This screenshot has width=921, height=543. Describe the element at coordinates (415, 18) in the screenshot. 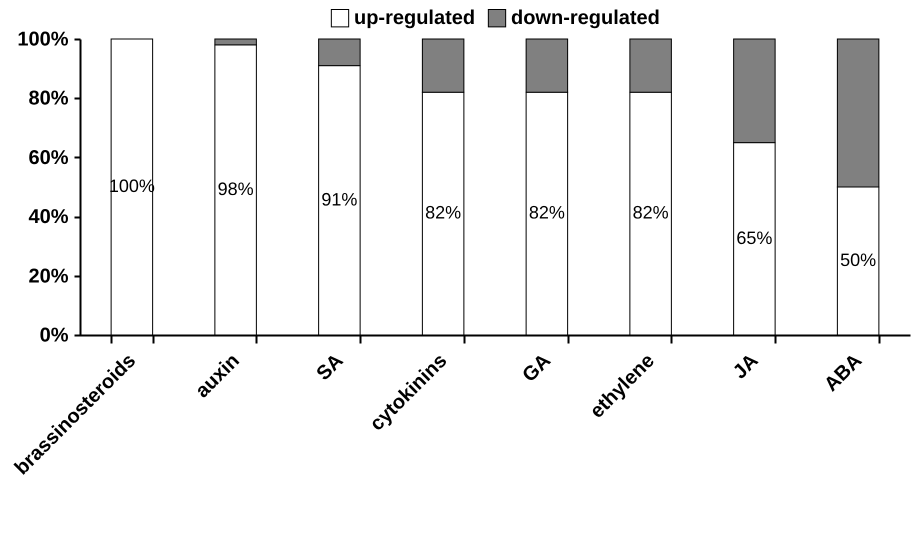

I see `legend-label: up-regulated` at that location.